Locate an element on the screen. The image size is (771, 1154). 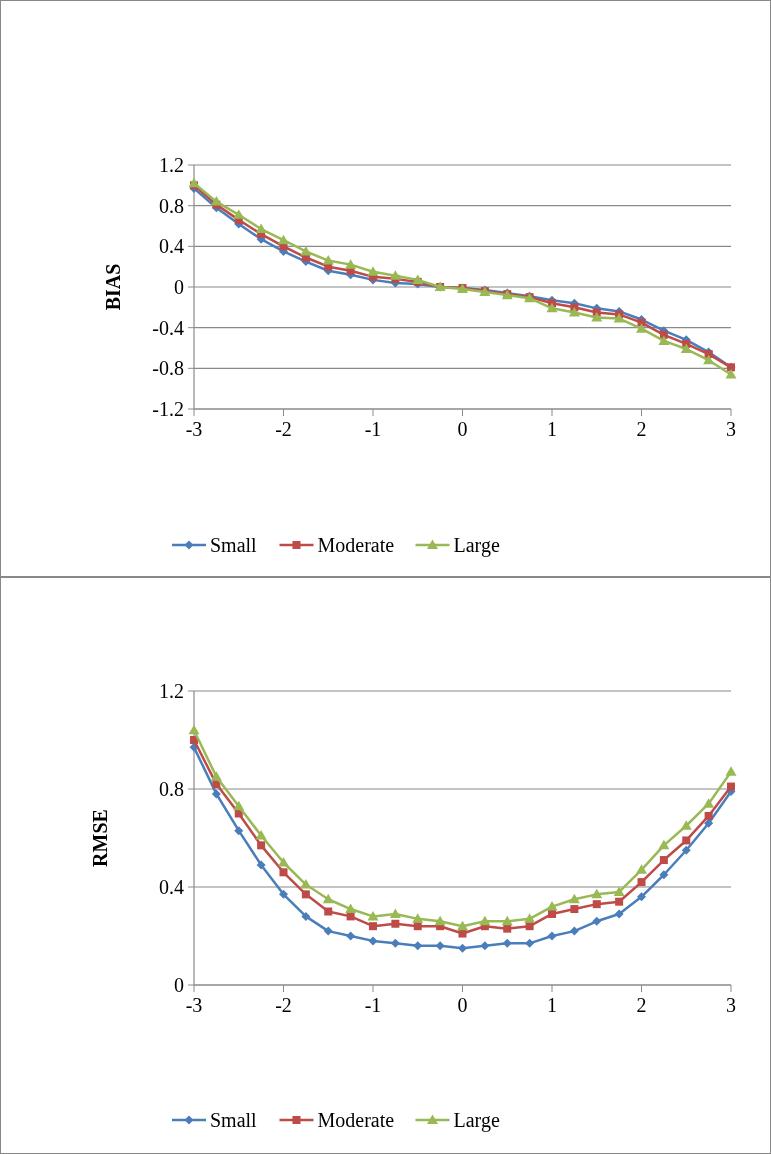
y-tick-label: 0 is located at coordinates (179, 287).